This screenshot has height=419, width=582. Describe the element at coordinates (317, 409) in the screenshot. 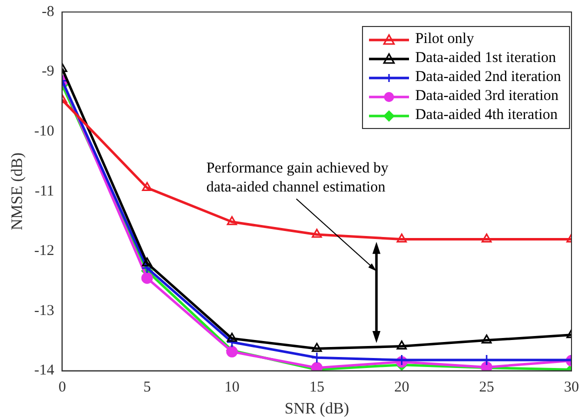

I see `x-axis-title: SNR (dB)` at that location.